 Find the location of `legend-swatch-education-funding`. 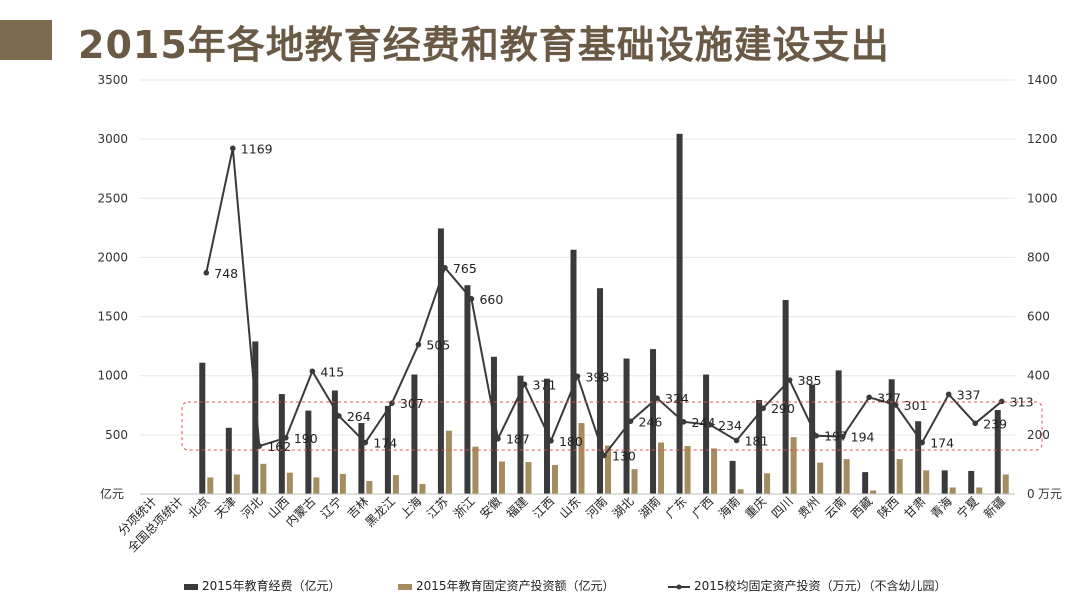

legend-swatch-education-funding is located at coordinates (191, 587).